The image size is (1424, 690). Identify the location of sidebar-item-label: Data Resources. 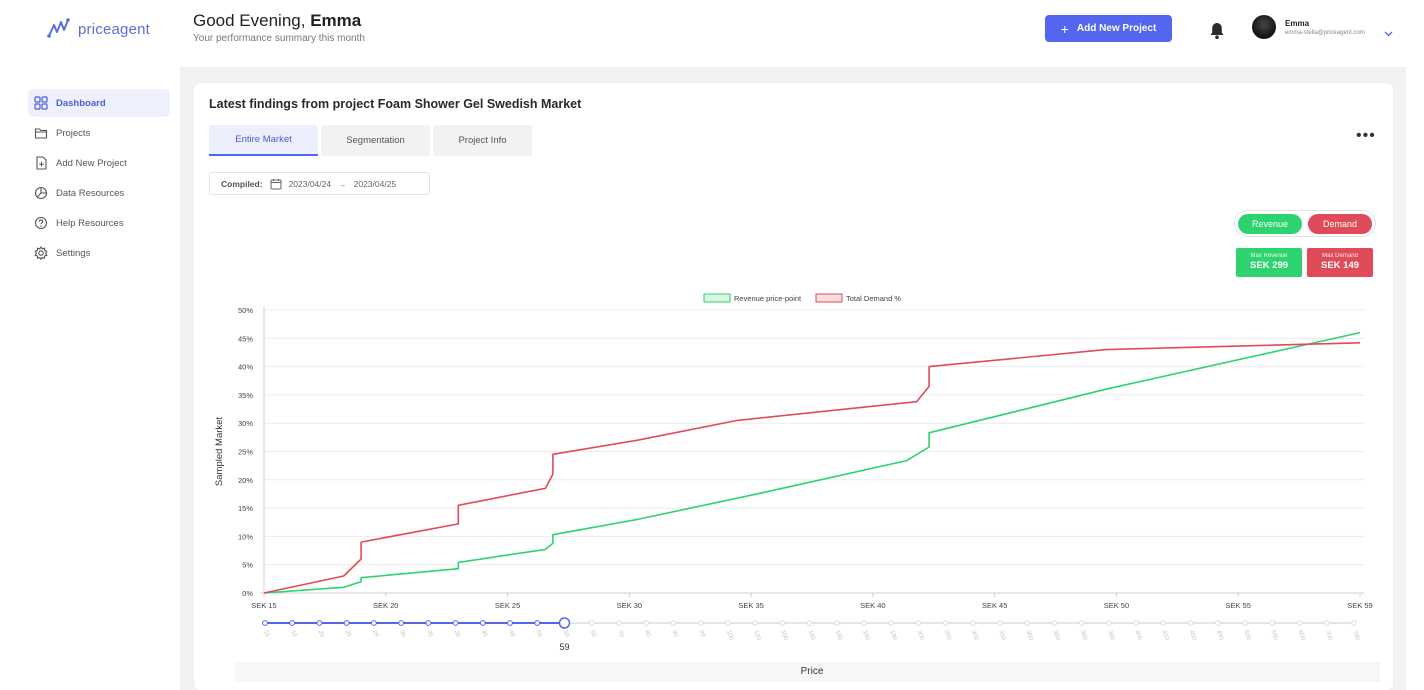
(90, 193).